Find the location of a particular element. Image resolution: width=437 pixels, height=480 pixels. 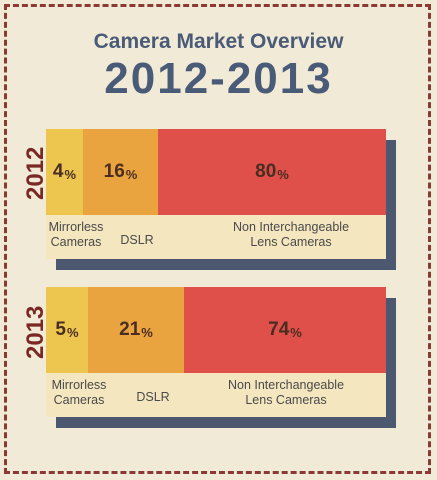

data-label-non-interchangeable: 80% is located at coordinates (272, 171).